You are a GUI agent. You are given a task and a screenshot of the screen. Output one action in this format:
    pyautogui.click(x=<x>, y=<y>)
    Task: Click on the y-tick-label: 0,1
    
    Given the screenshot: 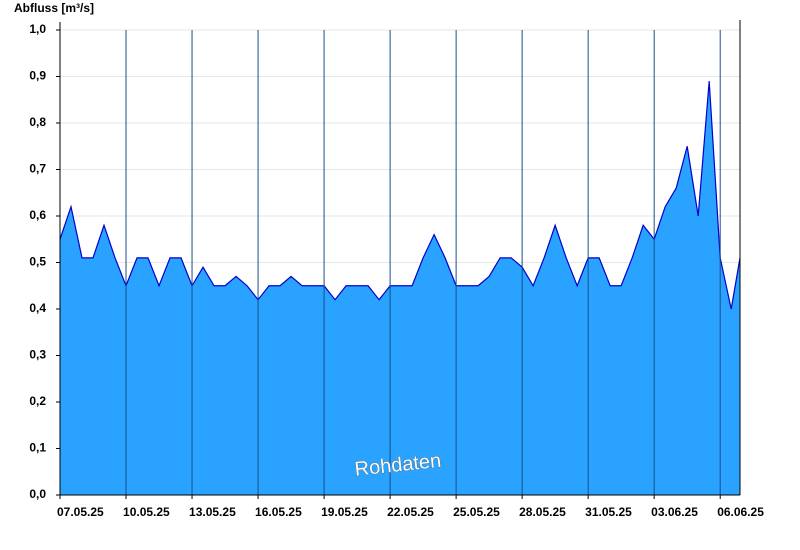 What is the action you would take?
    pyautogui.click(x=37, y=448)
    